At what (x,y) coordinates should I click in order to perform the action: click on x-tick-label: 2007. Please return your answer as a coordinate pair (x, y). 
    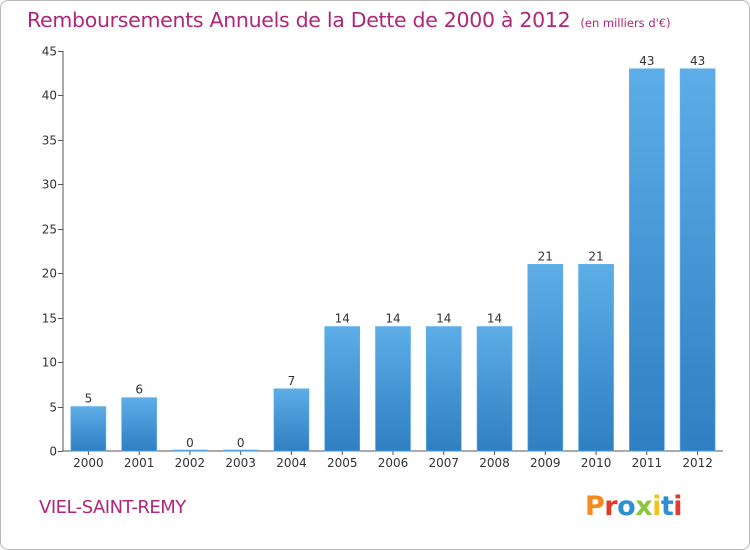
    Looking at the image, I should click on (443, 463).